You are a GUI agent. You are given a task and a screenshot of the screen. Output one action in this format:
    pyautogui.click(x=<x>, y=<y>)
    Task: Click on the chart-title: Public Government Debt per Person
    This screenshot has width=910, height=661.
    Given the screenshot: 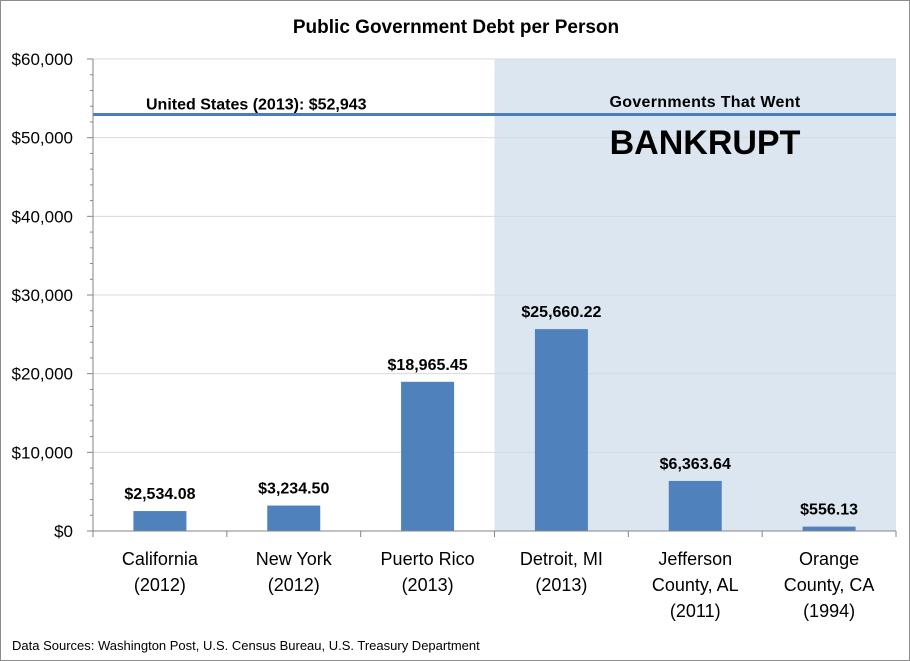 What is the action you would take?
    pyautogui.click(x=456, y=27)
    